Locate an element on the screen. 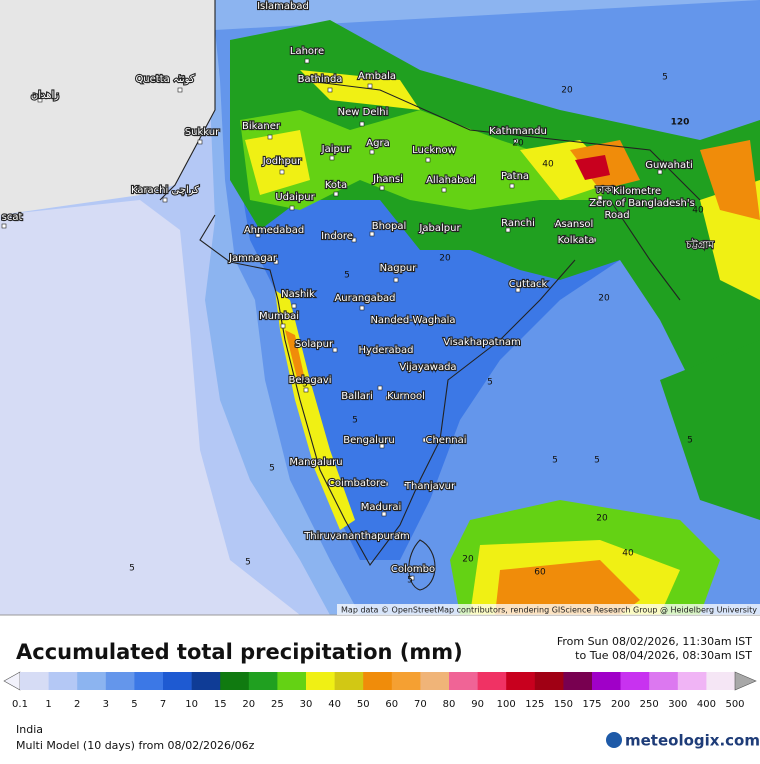 This screenshot has width=760, height=764. contour-label: 60 is located at coordinates (540, 573).